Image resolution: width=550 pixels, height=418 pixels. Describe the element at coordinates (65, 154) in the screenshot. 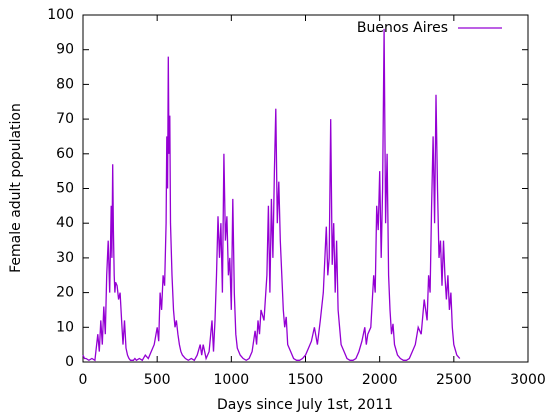

I see `y-tick-label: 60` at that location.